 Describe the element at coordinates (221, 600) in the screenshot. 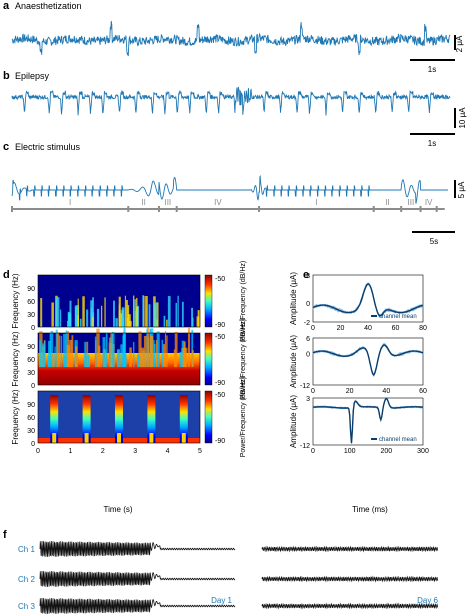

I see `day1-label: Day 1` at that location.